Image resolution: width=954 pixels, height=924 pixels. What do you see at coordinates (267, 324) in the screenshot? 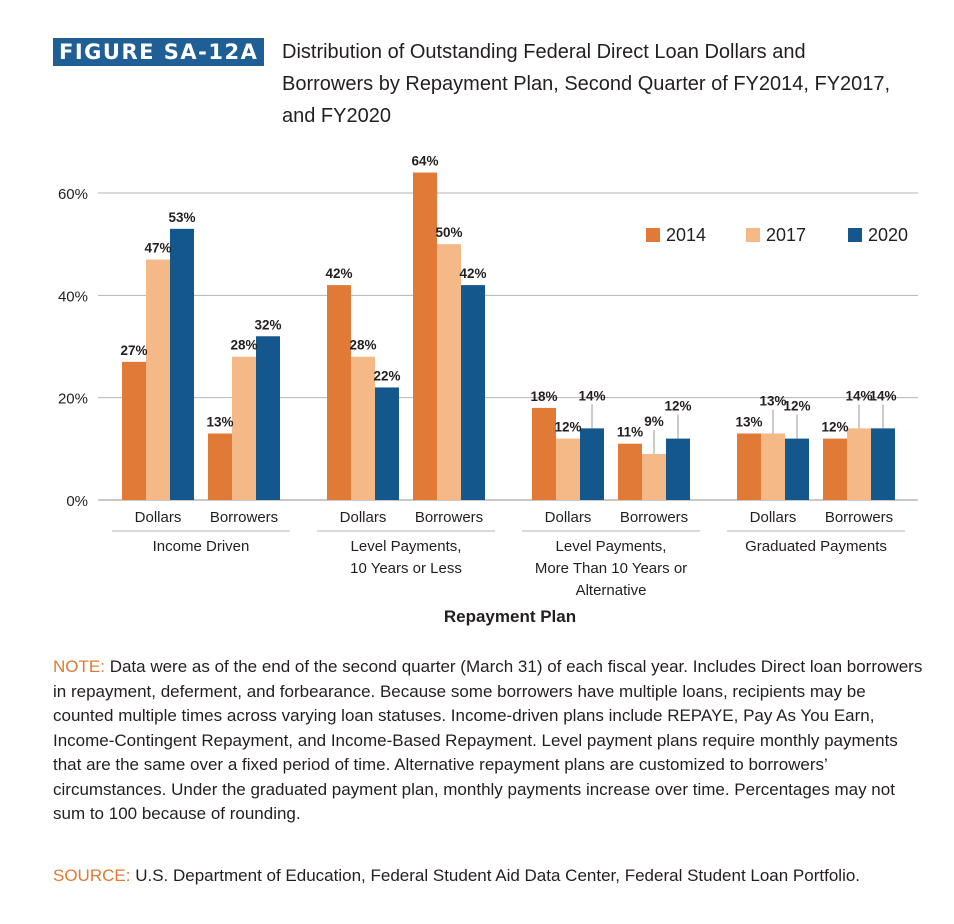
I see `data-label: 32%` at bounding box center [267, 324].